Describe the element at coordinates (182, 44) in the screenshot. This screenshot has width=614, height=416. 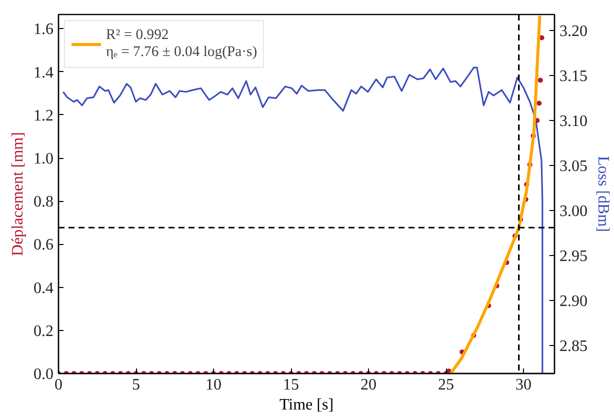
I see `legend-label: R² = 0.992 ηₑ = 7.76 ± 0.04 log(Pa·s)` at that location.